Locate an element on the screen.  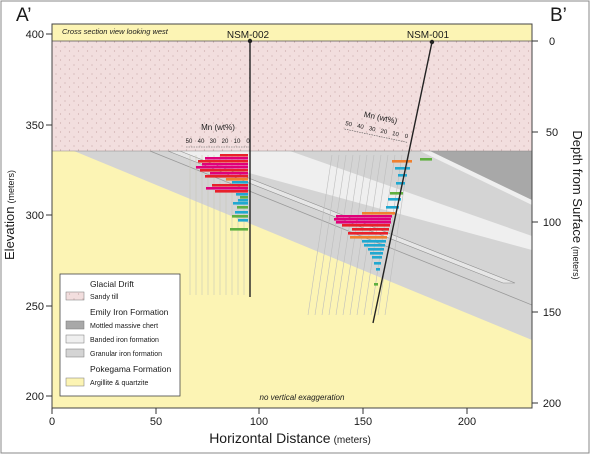
legend-swatch-till is located at coordinates (75, 296).